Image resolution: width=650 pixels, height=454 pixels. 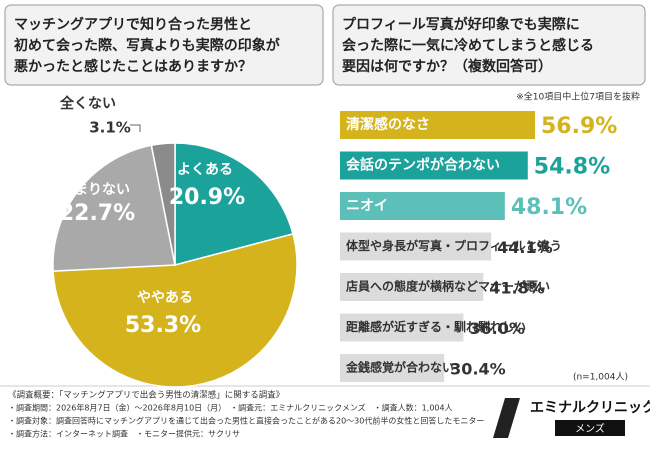 I want to click on bar-label: ニオイ, so click(x=367, y=206).